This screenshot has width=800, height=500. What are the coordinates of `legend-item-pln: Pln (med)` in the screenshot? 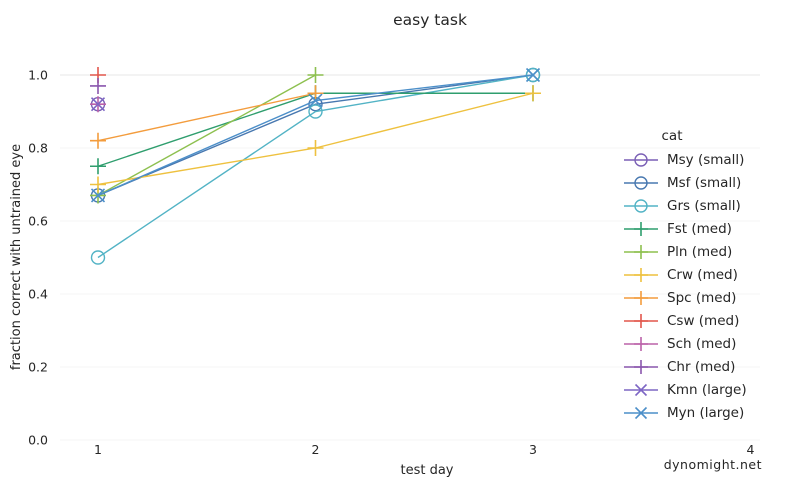 It's located at (684, 251).